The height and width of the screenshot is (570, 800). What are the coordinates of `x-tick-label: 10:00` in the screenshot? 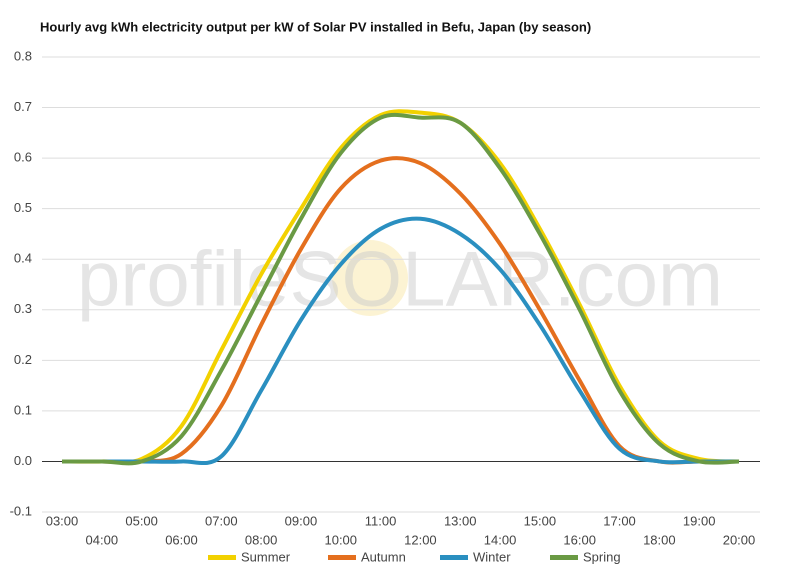 It's located at (340, 539).